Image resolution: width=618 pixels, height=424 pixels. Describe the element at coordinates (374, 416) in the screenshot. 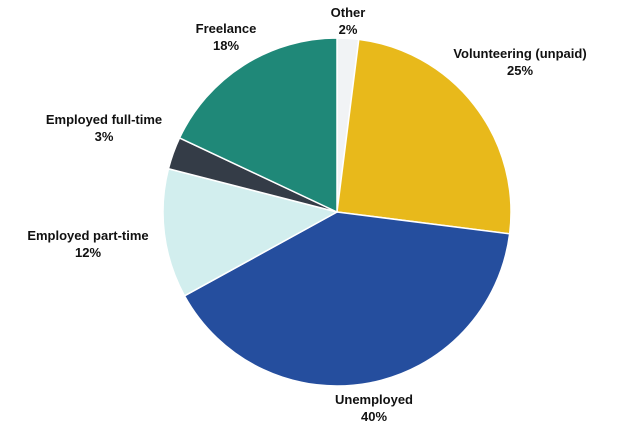

I see `slice-value-label: 40%` at that location.